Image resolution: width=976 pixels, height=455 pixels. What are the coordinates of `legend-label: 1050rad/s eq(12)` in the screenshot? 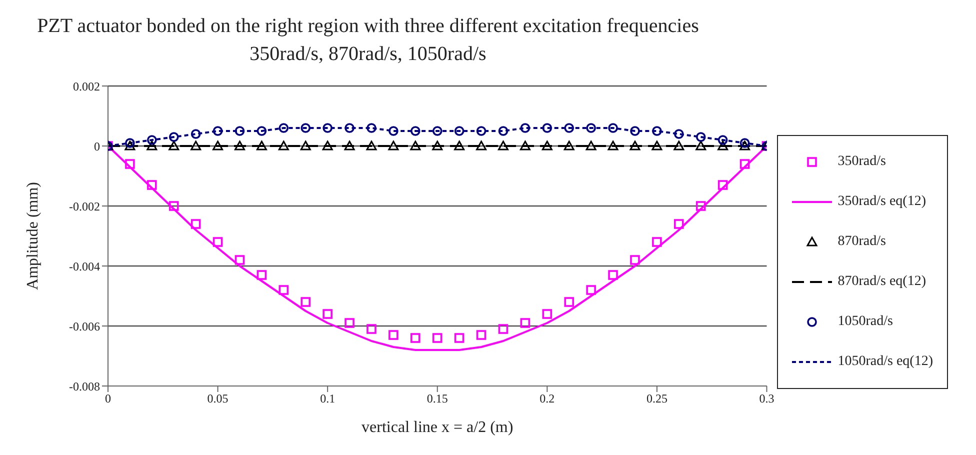 It's located at (885, 362).